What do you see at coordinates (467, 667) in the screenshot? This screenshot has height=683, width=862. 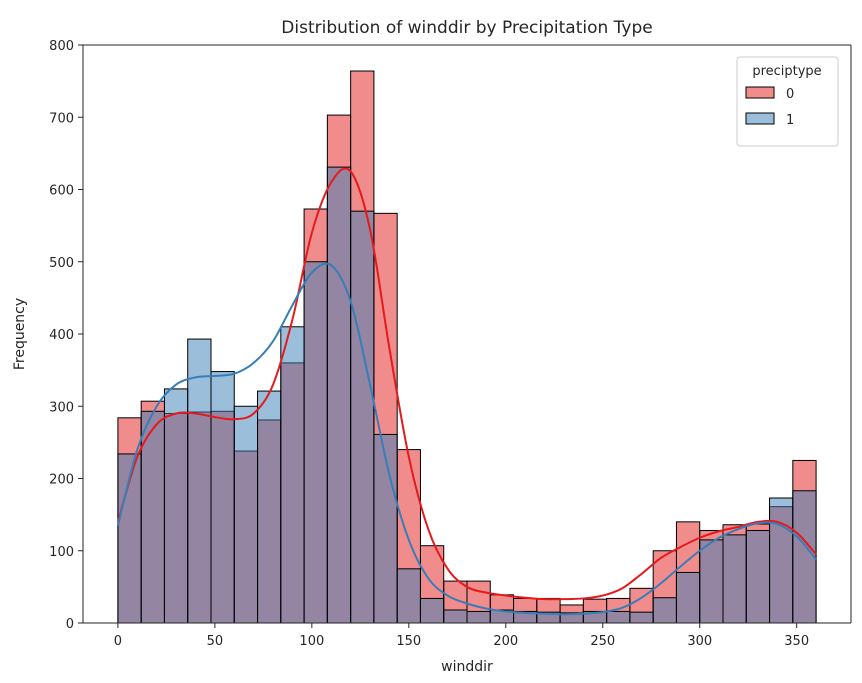 I see `x-axis-label: winddir` at bounding box center [467, 667].